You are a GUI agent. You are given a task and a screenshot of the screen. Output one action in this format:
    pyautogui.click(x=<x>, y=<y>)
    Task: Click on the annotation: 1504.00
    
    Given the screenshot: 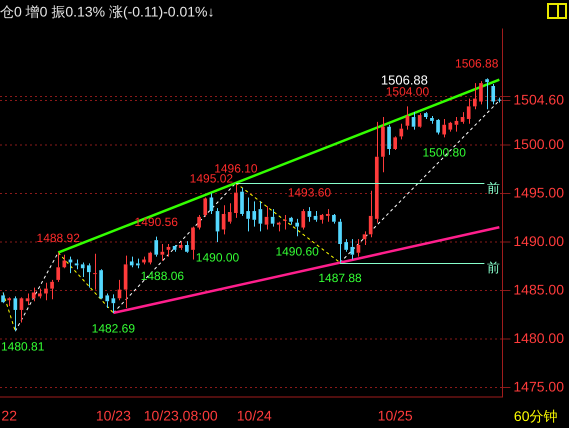 What is the action you would take?
    pyautogui.click(x=408, y=91)
    